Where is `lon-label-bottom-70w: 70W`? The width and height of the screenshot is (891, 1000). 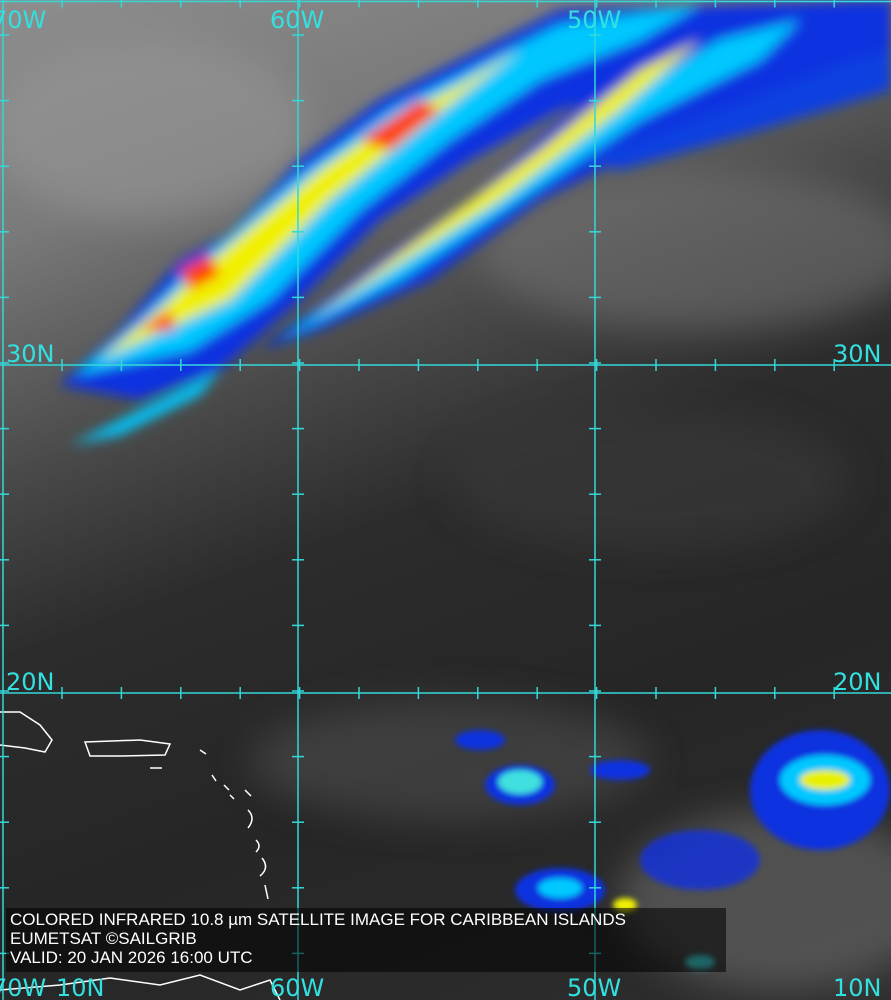 lon-label-bottom-70w: 70W is located at coordinates (23, 987).